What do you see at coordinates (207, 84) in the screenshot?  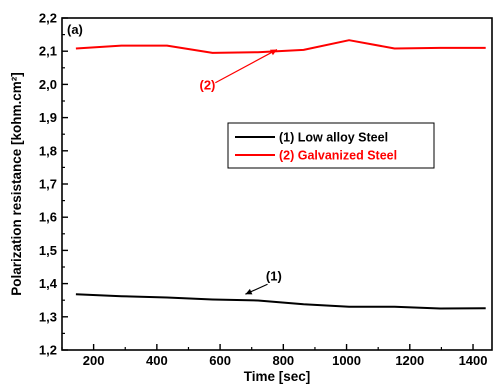 I see `annotation-label-2: (2)` at bounding box center [207, 84].